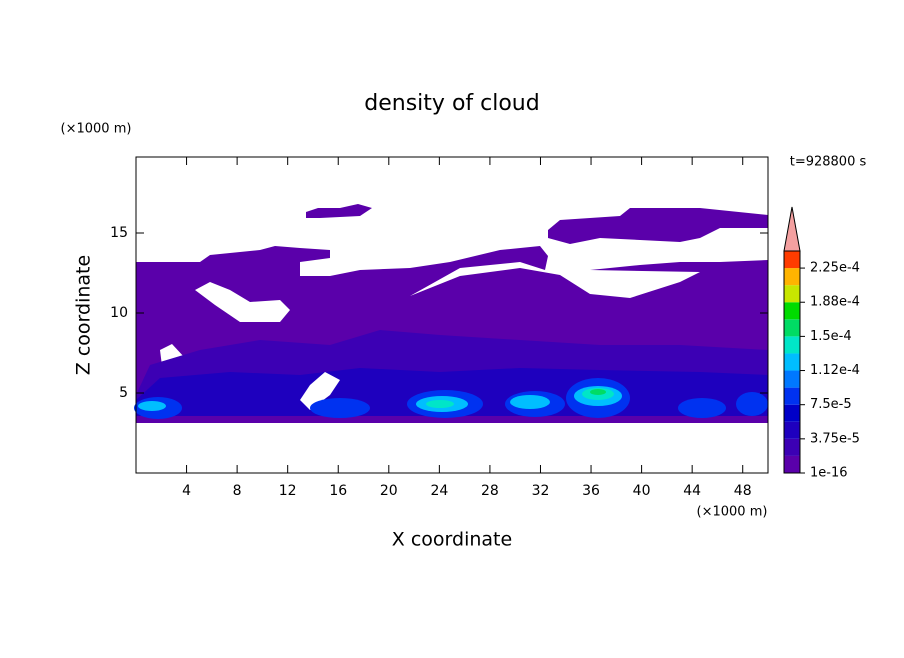  What do you see at coordinates (452, 540) in the screenshot?
I see `x-axis-label: X coordinate` at bounding box center [452, 540].